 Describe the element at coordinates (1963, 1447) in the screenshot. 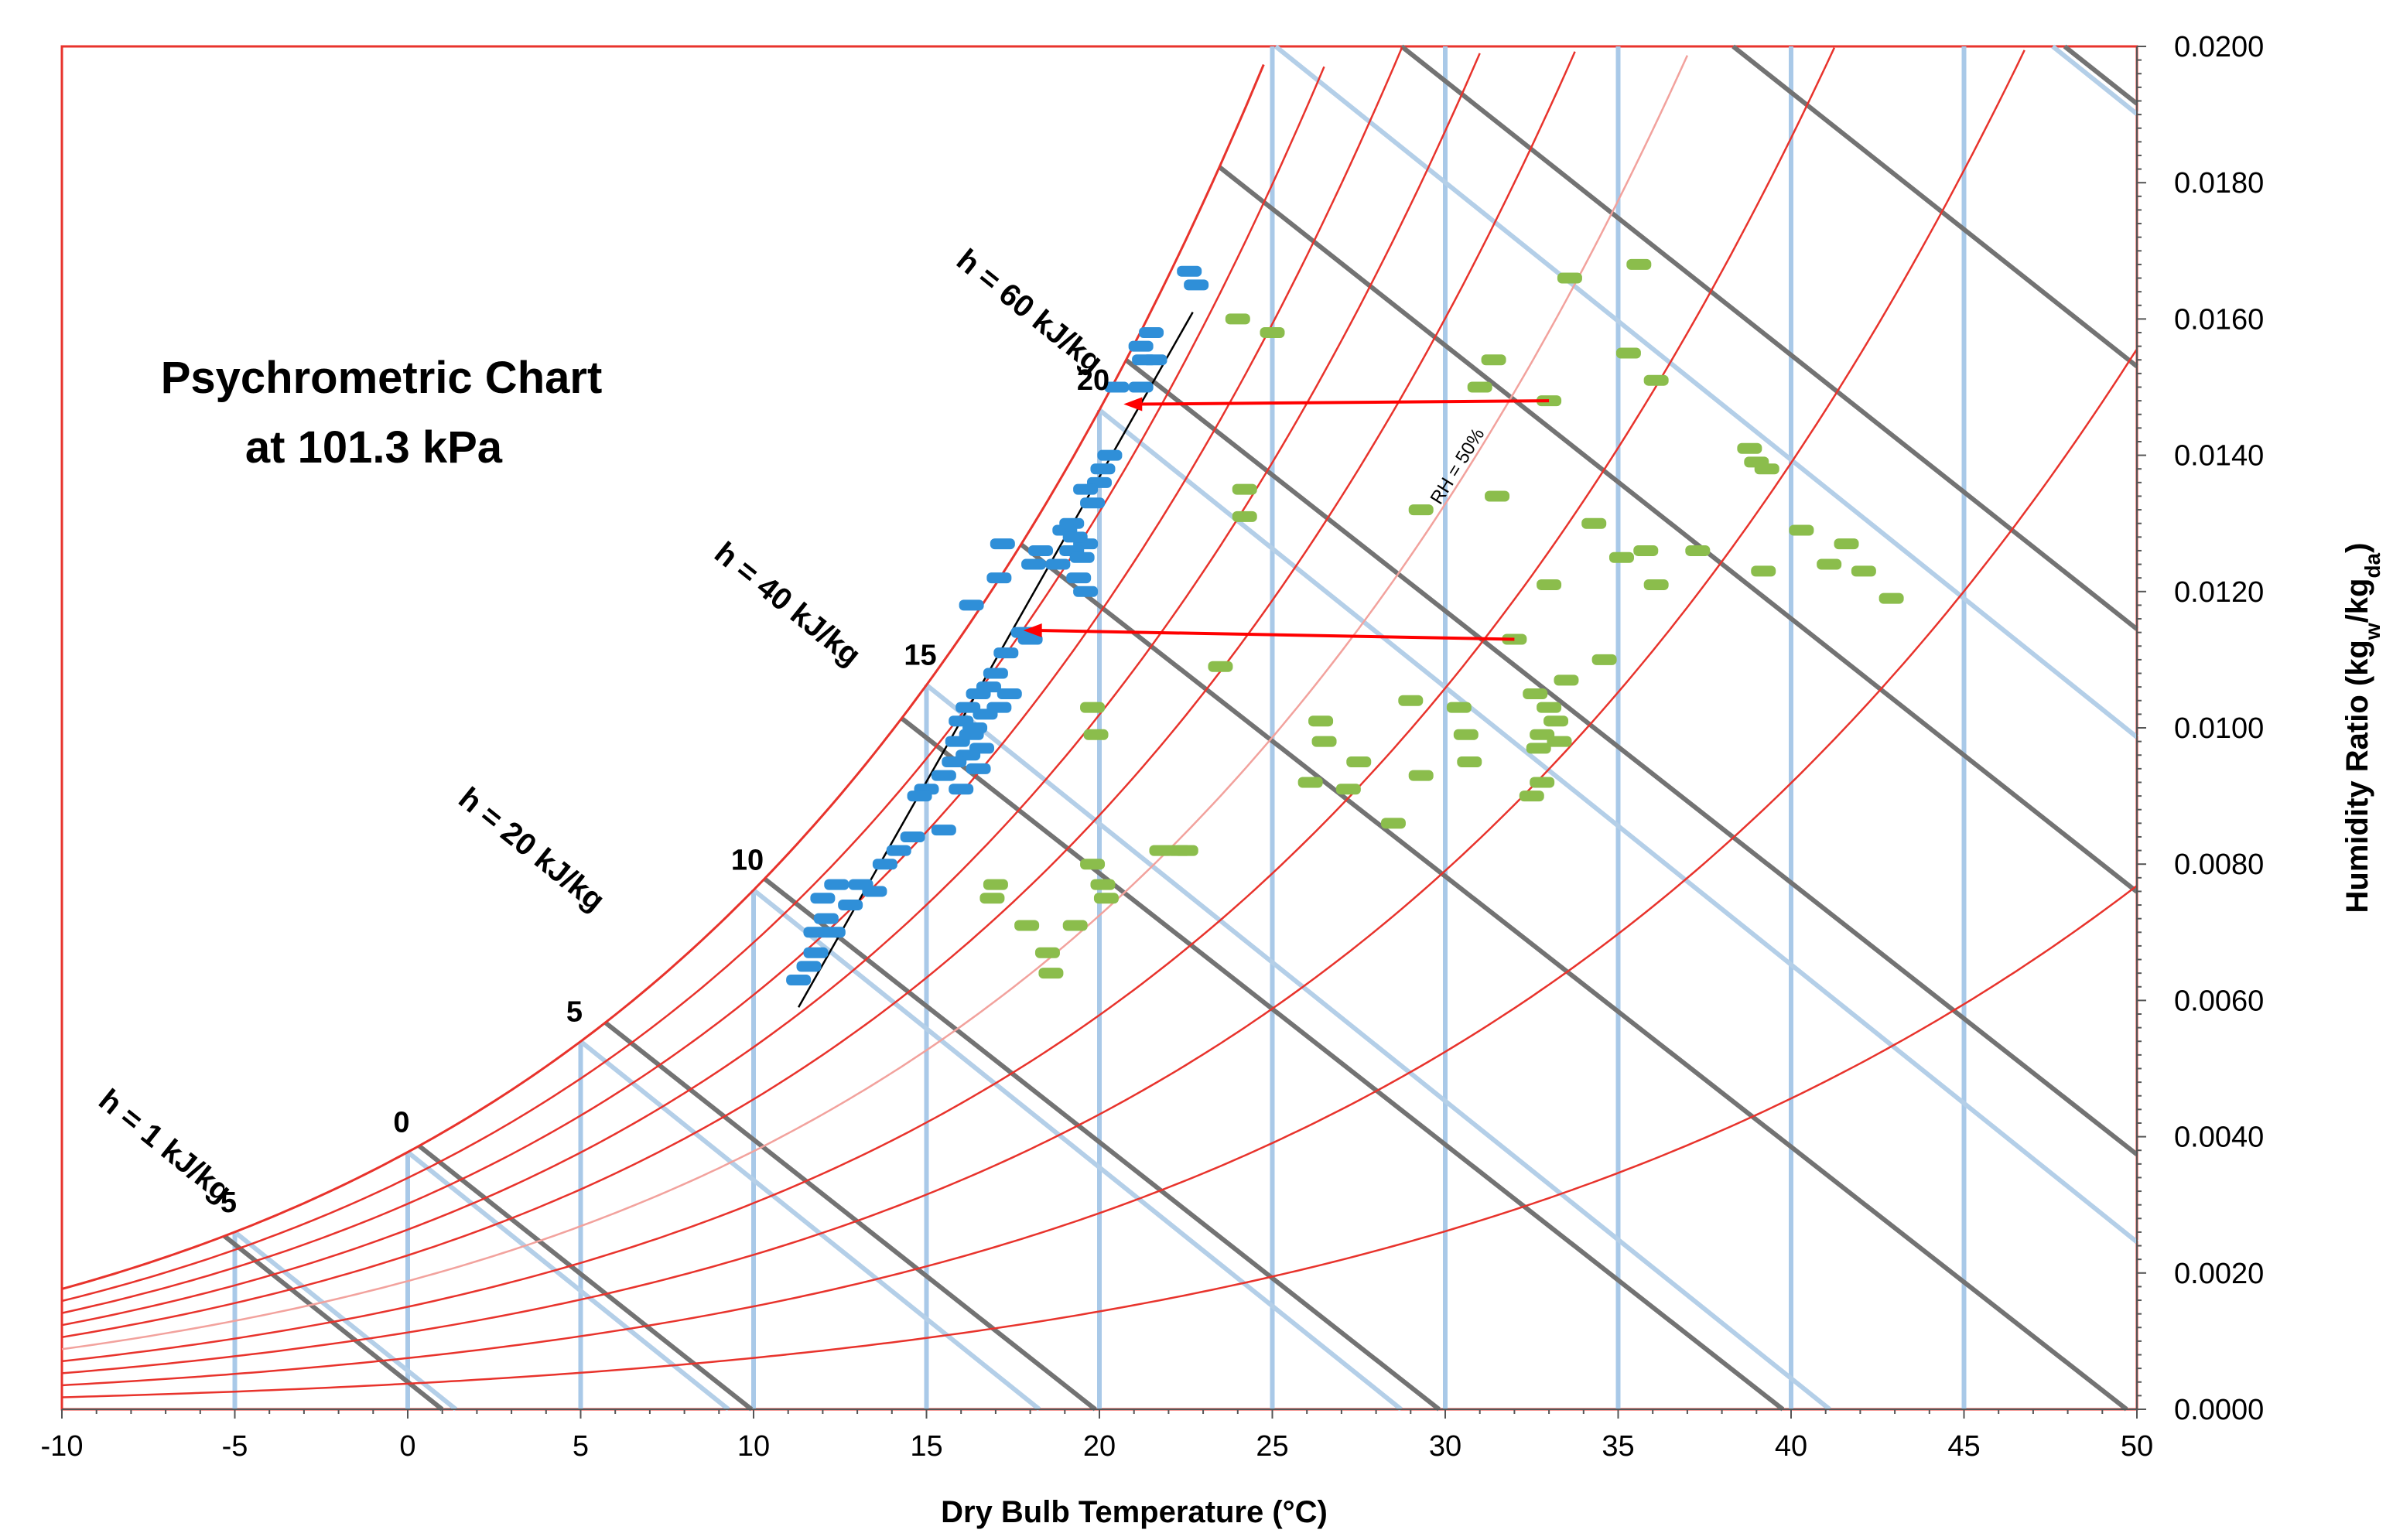

I see `x-tick-label: 45` at that location.